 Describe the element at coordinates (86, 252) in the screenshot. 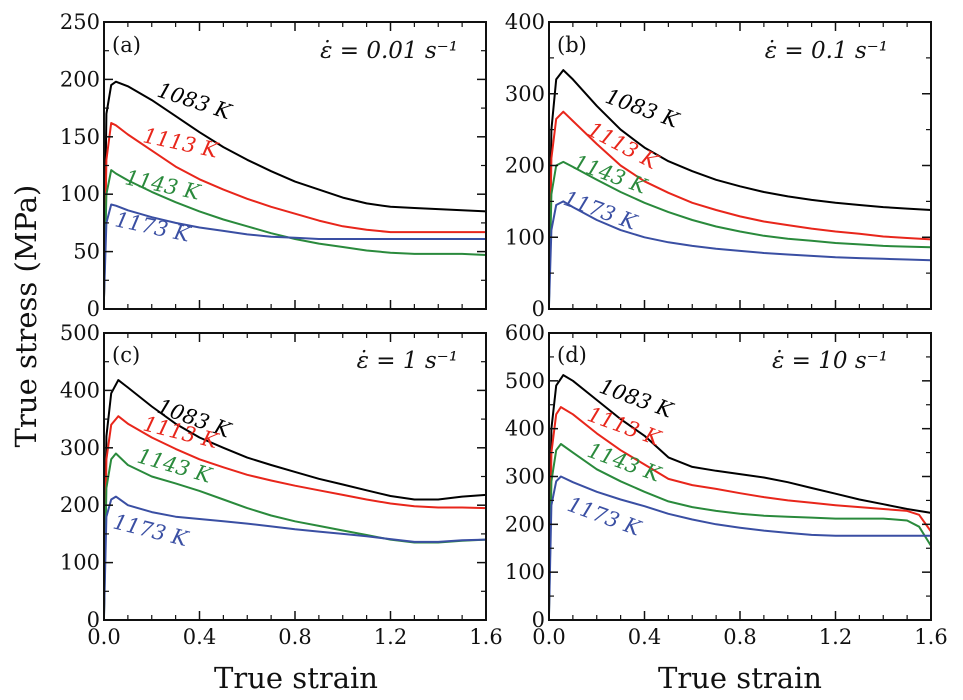

I see `y-tick-label: 50` at that location.